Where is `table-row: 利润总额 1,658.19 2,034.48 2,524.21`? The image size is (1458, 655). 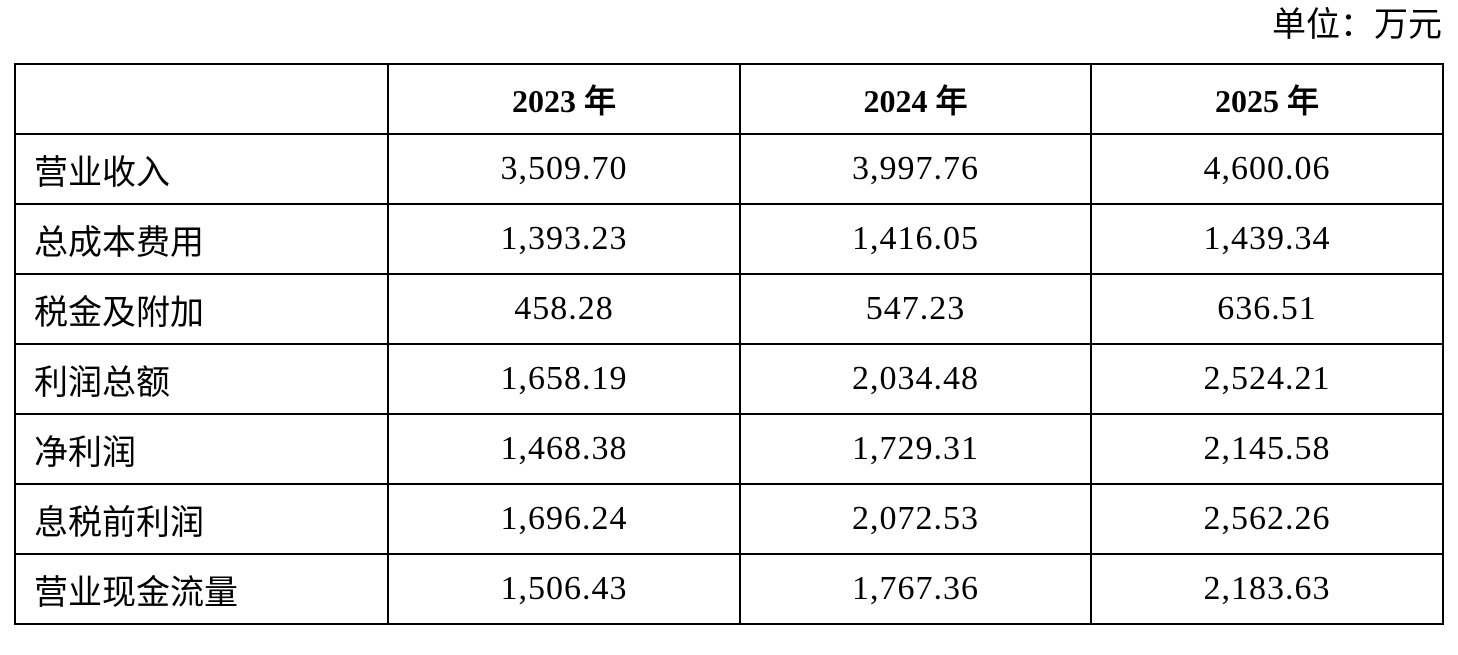
table-row: 利润总额 1,658.19 2,034.48 2,524.21 is located at coordinates (729, 379).